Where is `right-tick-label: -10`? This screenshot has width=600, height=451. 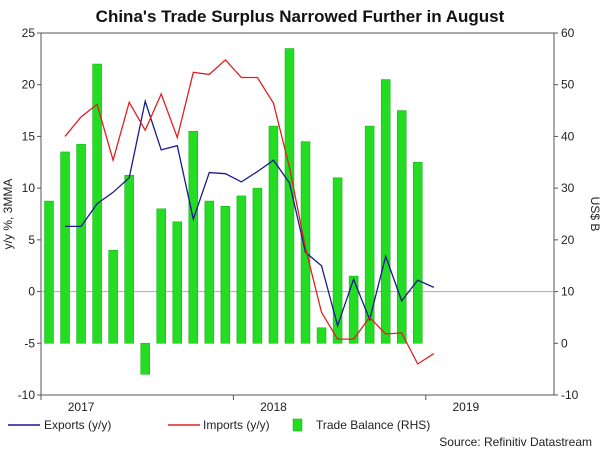 right-tick-label: -10 is located at coordinates (570, 395).